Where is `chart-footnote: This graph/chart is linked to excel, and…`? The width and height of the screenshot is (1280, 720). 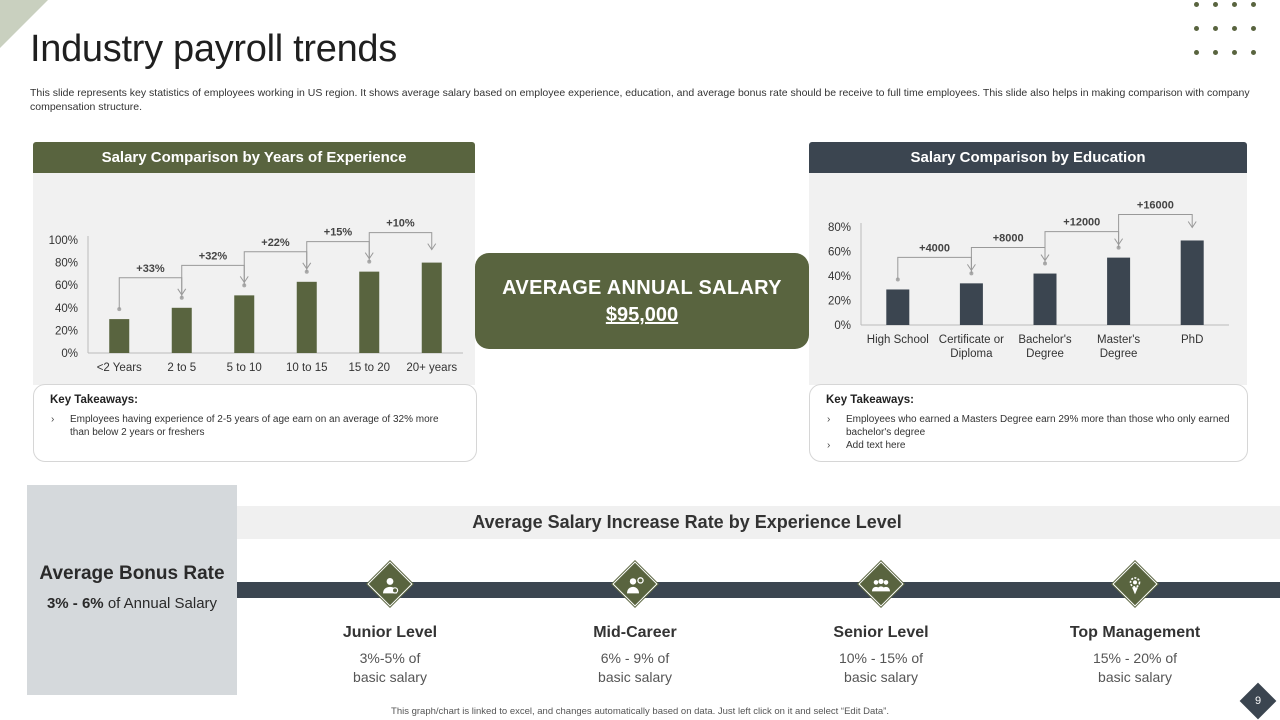 chart-footnote: This graph/chart is linked to excel, and… is located at coordinates (640, 711).